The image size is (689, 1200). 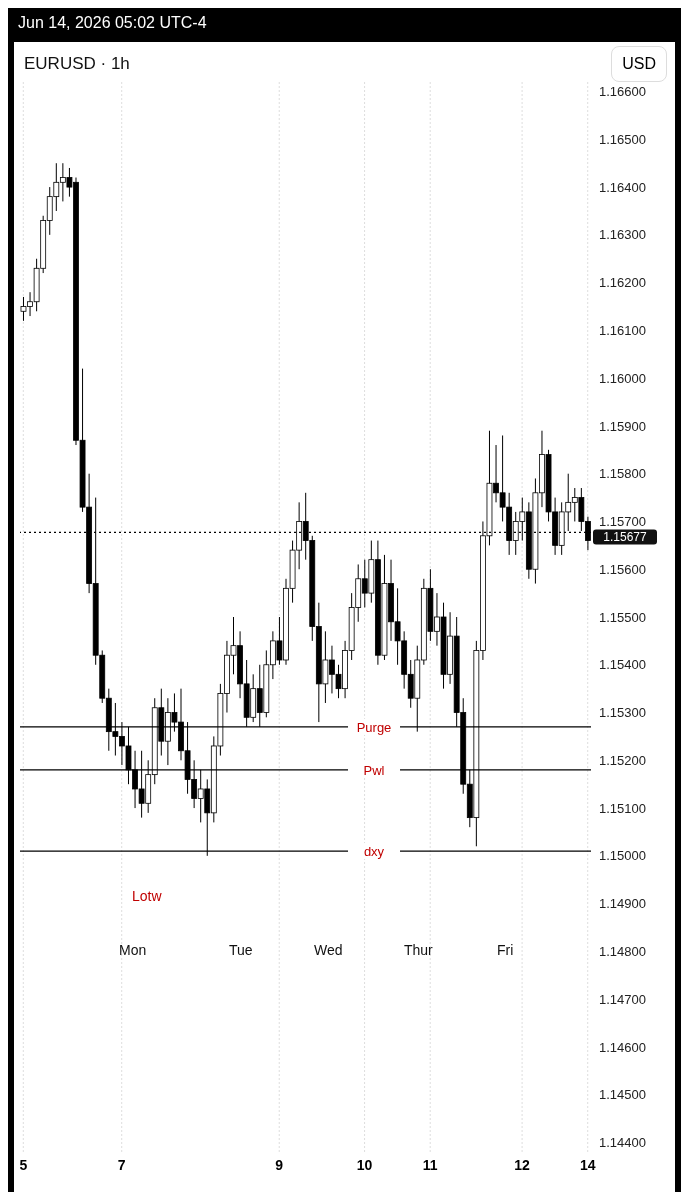 What do you see at coordinates (625, 537) in the screenshot?
I see `ref-line-label: 1.15677` at bounding box center [625, 537].